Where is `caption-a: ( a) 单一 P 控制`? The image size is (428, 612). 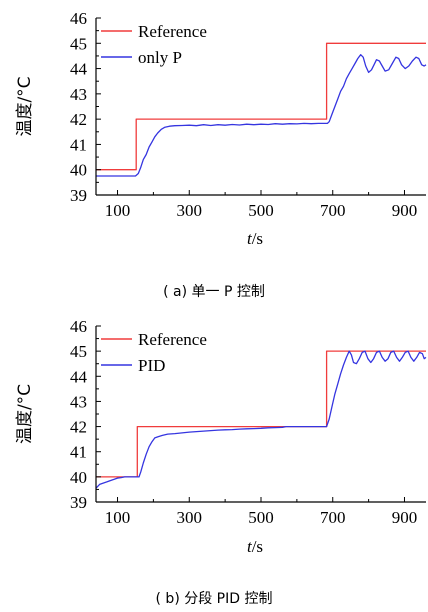
caption-a: ( a) 单一 P 控制 is located at coordinates (214, 292).